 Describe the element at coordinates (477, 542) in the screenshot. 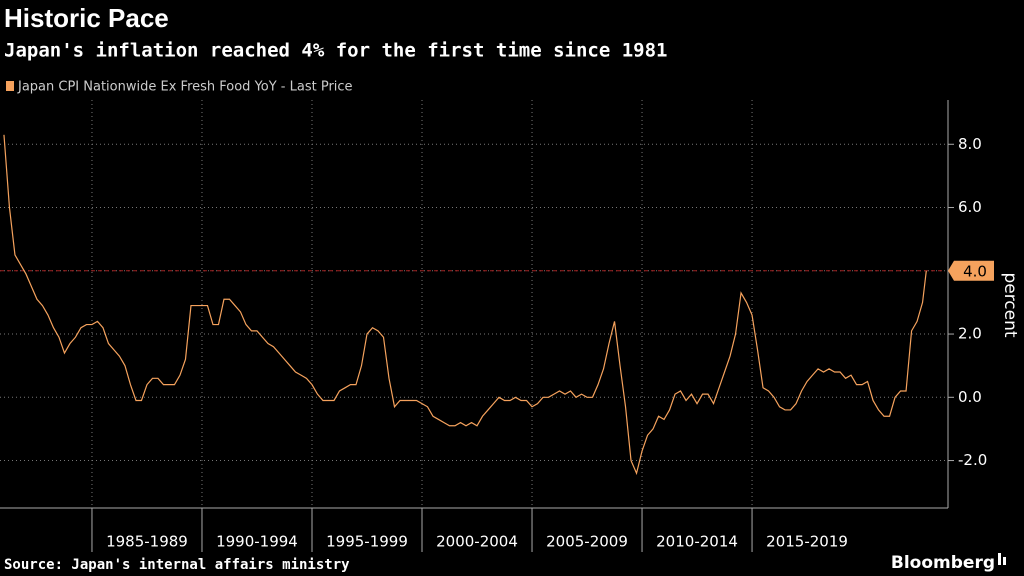

I see `x-tick-label: 2000-2004` at that location.